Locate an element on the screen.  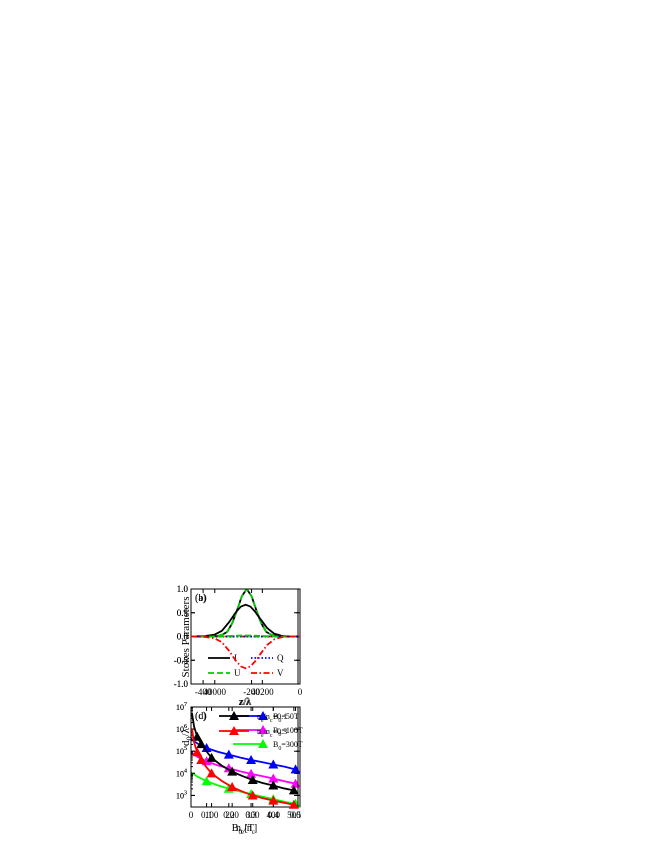
y-tick-label: 1.0 is located at coordinates (183, 589).